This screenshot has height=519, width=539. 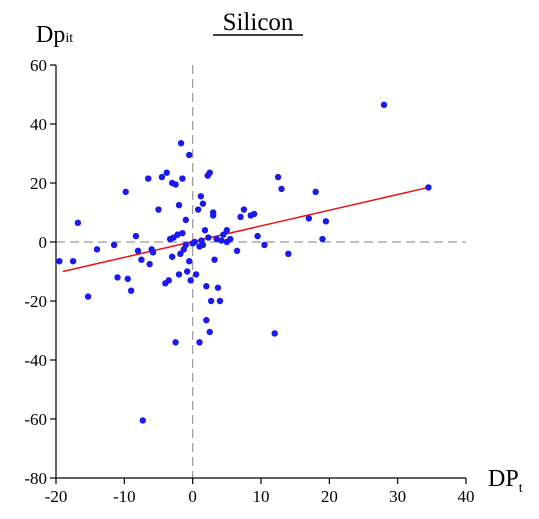 I want to click on y-tick-label: -80, so click(x=35, y=478).